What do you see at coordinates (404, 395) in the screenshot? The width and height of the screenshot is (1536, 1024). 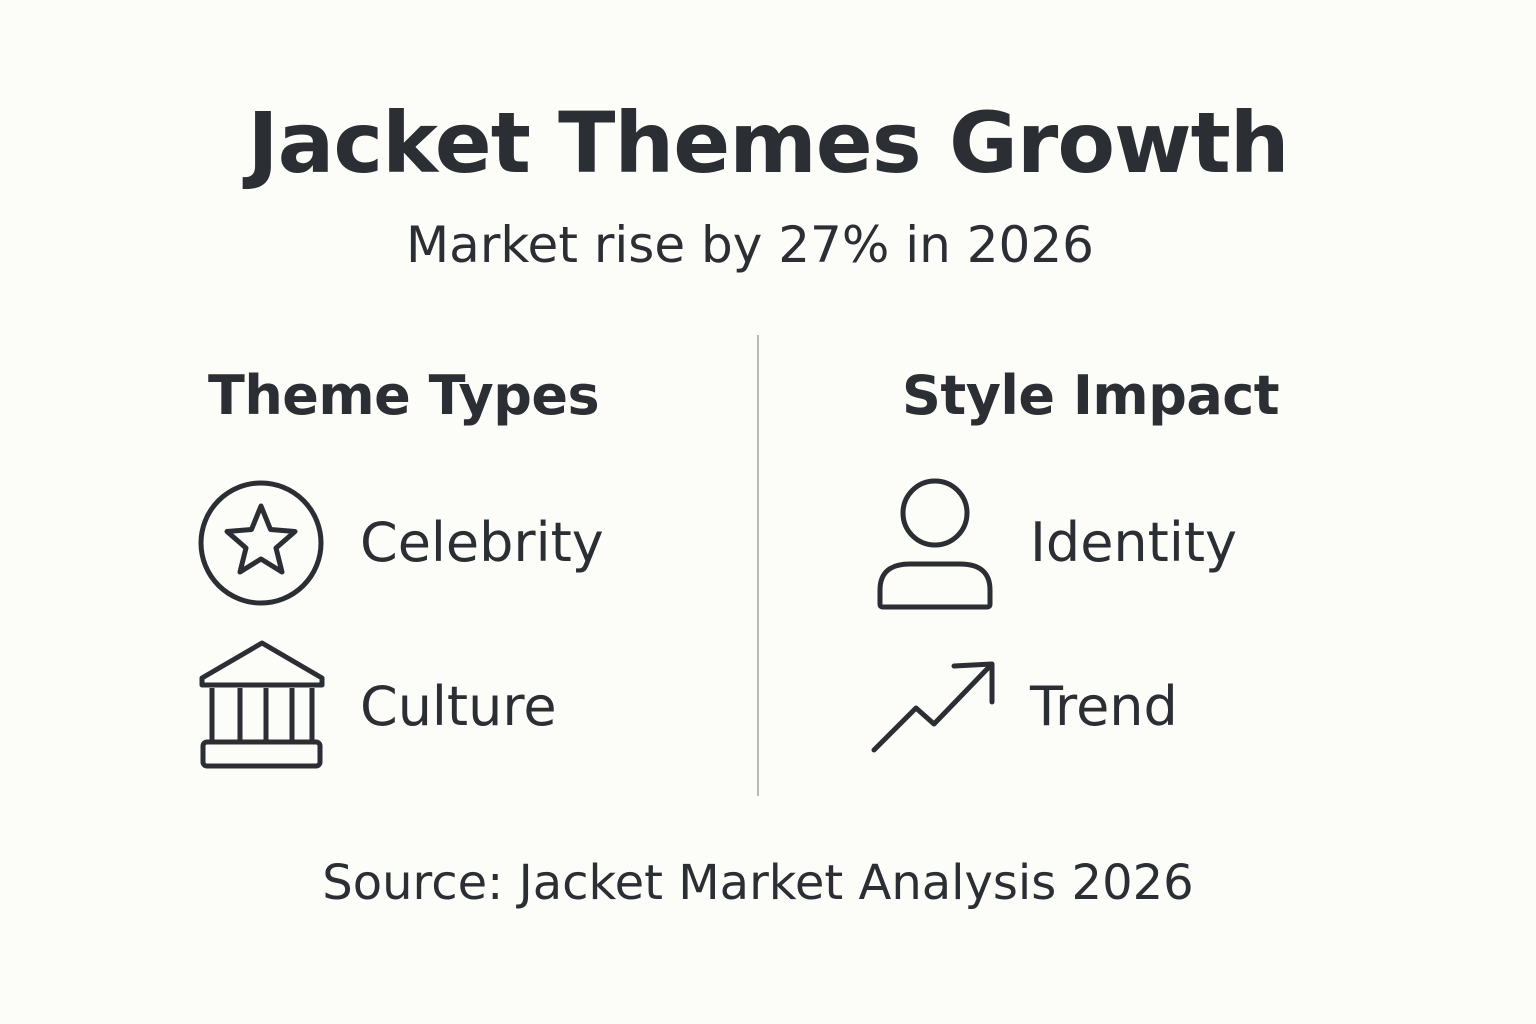 I see `theme-types-heading: Theme Types` at bounding box center [404, 395].